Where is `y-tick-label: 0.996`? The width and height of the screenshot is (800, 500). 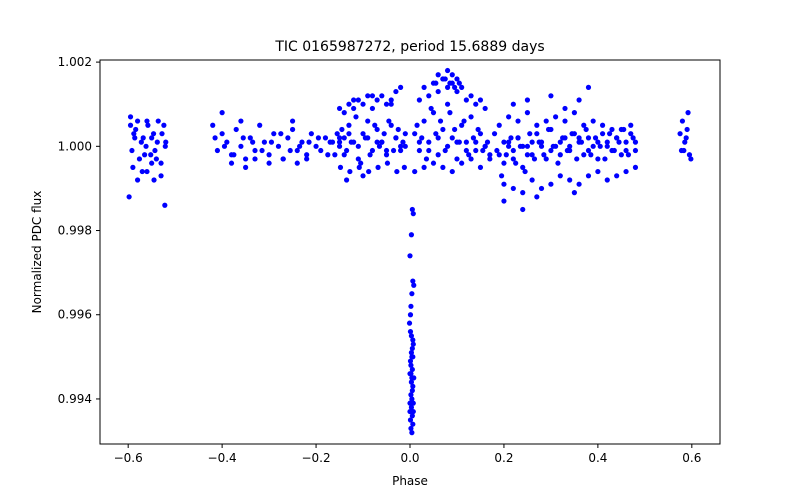
y-tick-label: 0.996 is located at coordinates (75, 315).